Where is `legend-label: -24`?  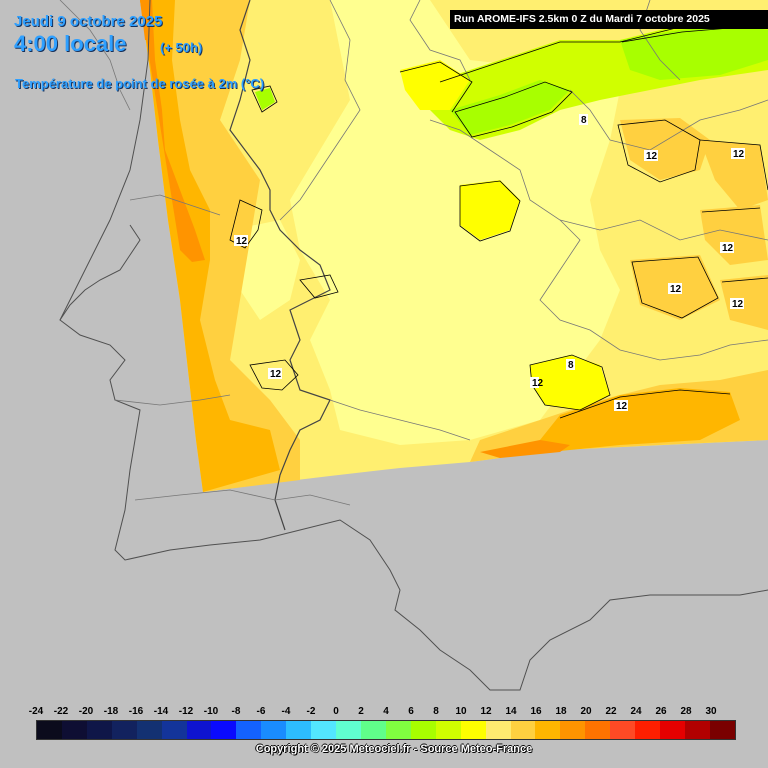 legend-label: -24 is located at coordinates (36, 711).